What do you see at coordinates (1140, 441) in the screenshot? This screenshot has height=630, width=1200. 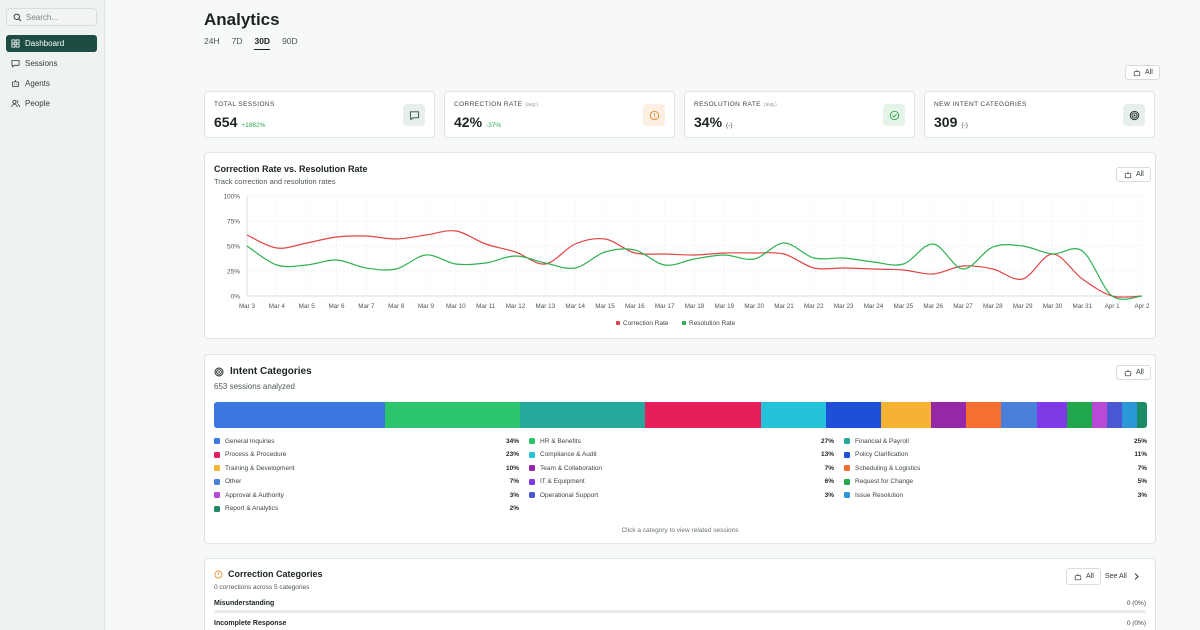 I see `intent-category-percent: 25%` at bounding box center [1140, 441].